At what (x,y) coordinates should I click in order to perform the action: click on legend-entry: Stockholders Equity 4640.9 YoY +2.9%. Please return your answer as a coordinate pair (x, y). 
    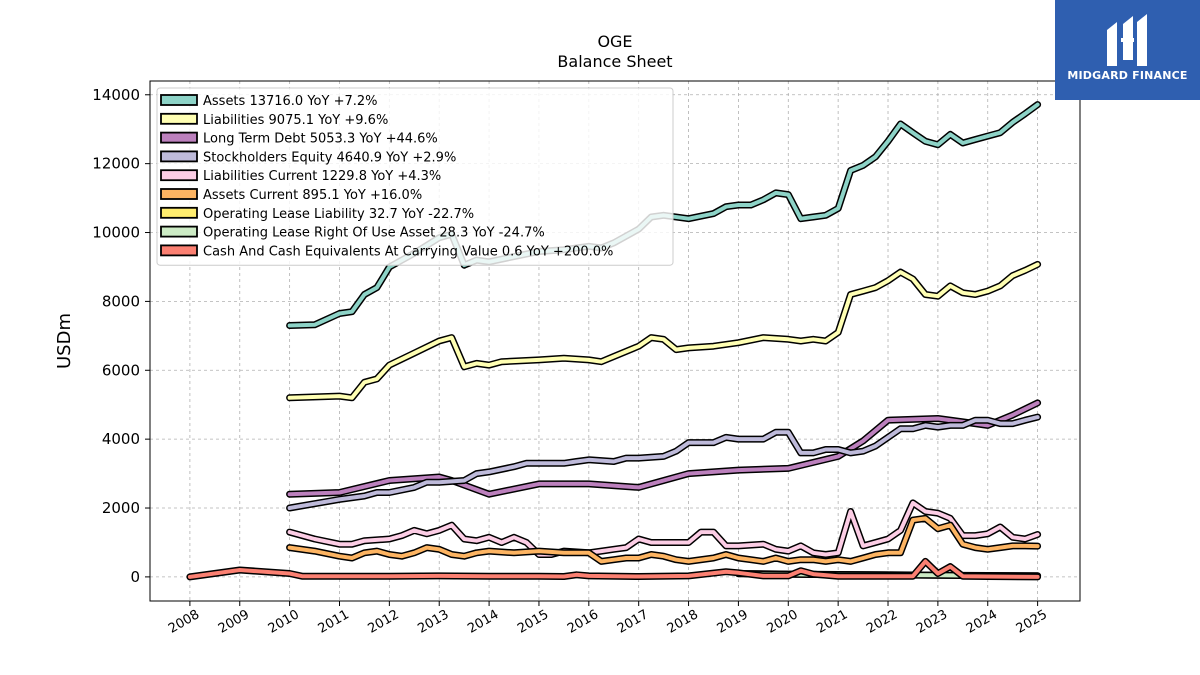
    Looking at the image, I should click on (329, 157).